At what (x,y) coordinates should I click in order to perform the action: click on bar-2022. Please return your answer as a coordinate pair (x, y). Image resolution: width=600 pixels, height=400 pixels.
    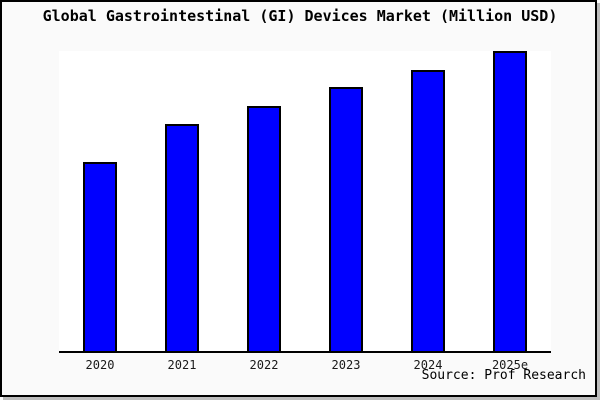
    Looking at the image, I should click on (264, 228).